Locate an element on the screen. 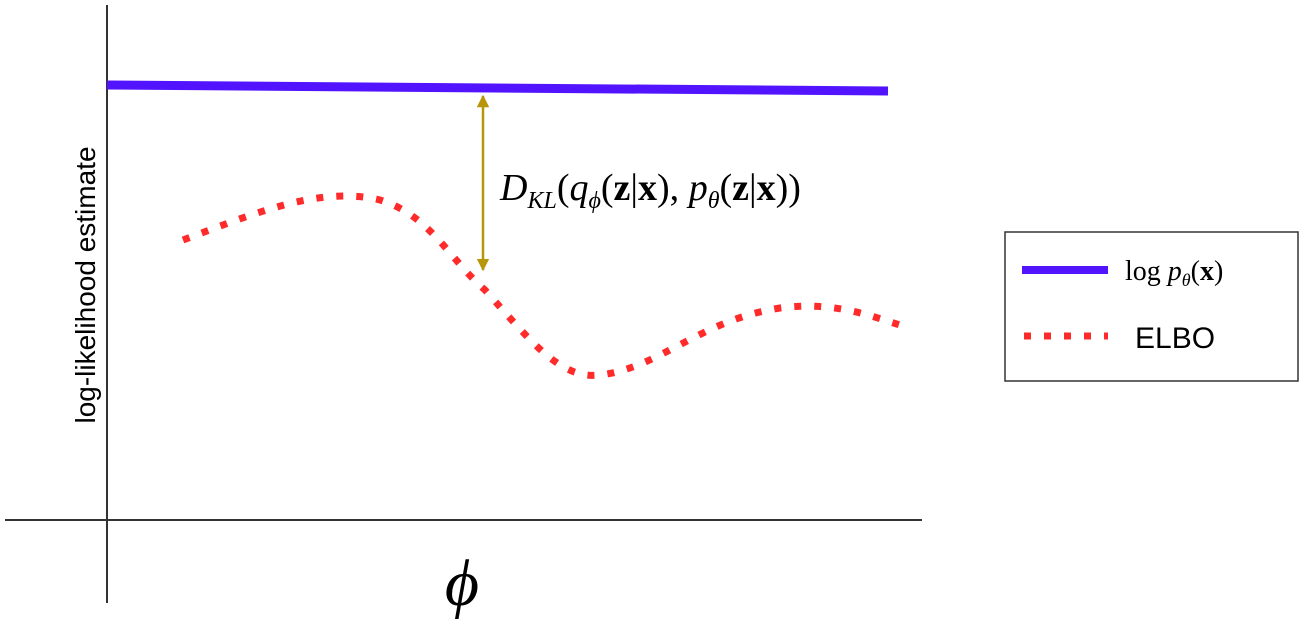  log-likelihood-line is located at coordinates (497, 88).